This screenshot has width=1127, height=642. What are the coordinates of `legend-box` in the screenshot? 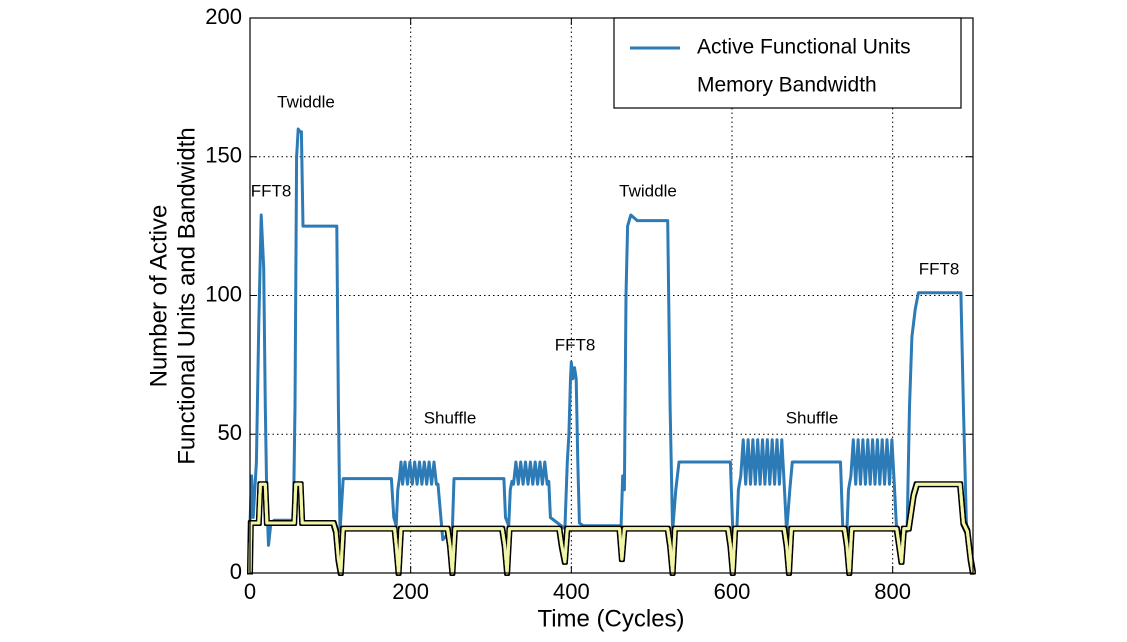 It's located at (787, 63).